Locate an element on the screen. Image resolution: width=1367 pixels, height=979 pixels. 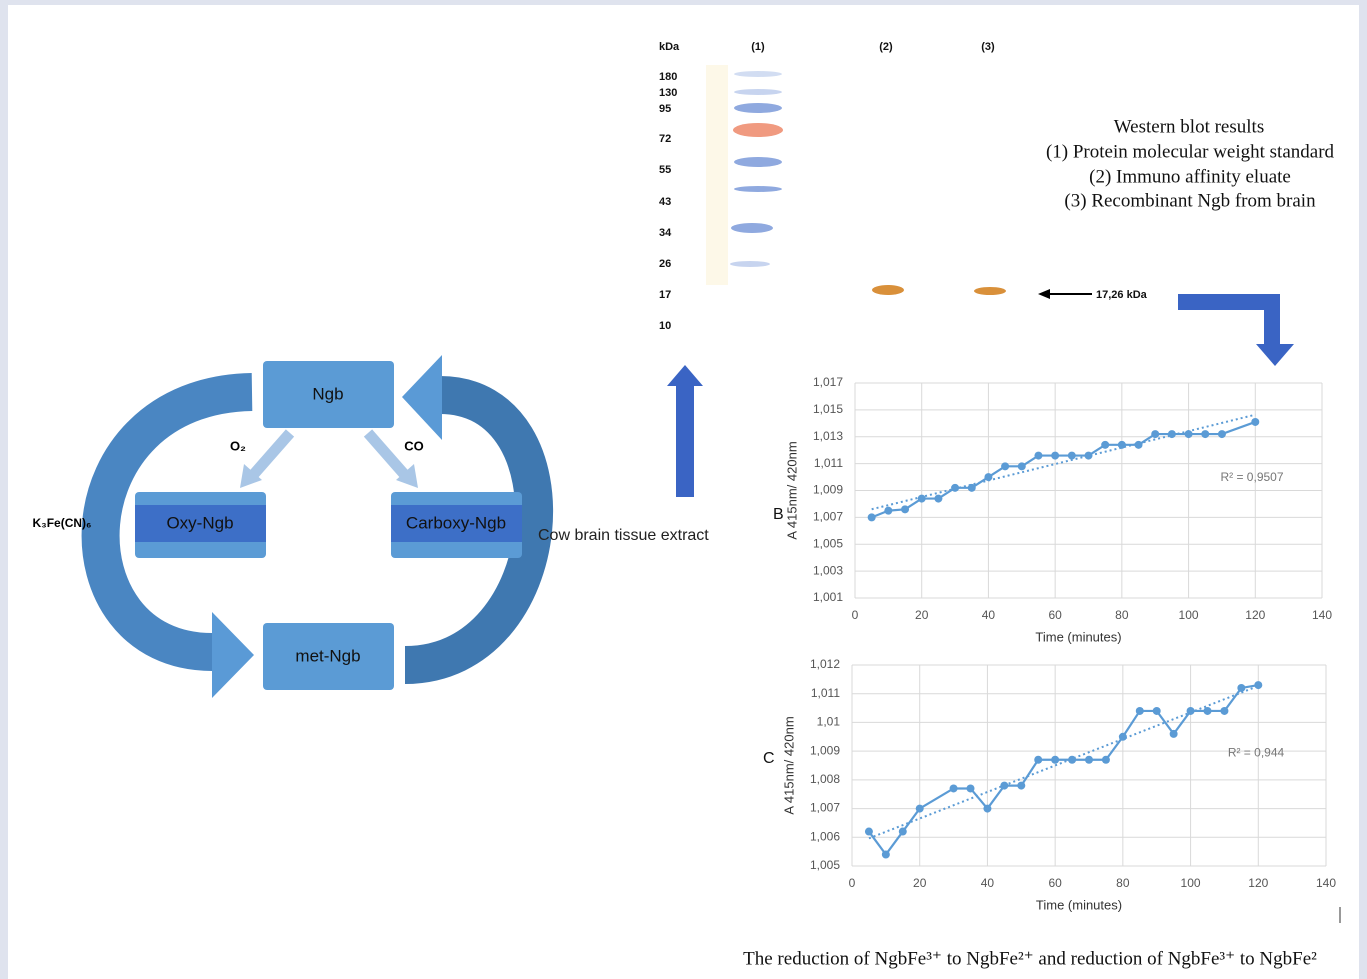
lane-label: (2) is located at coordinates (886, 47).